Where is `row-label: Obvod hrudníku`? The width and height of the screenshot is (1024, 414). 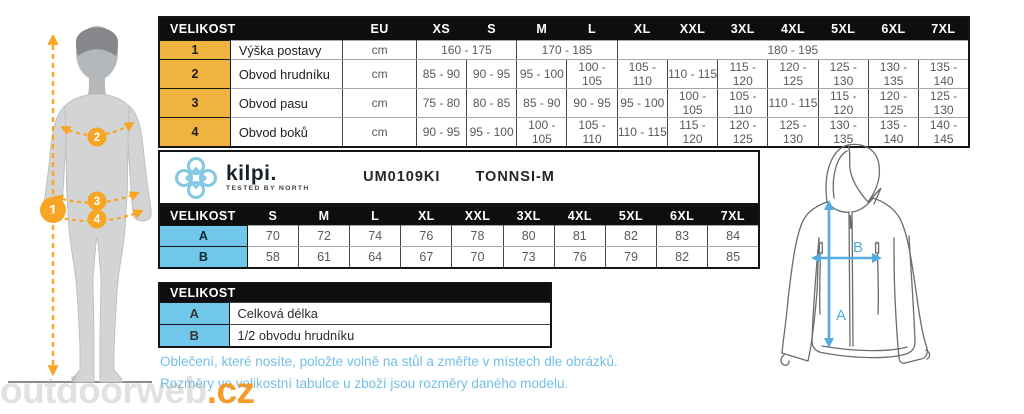
row-label: Obvod hrudníku is located at coordinates (286, 74).